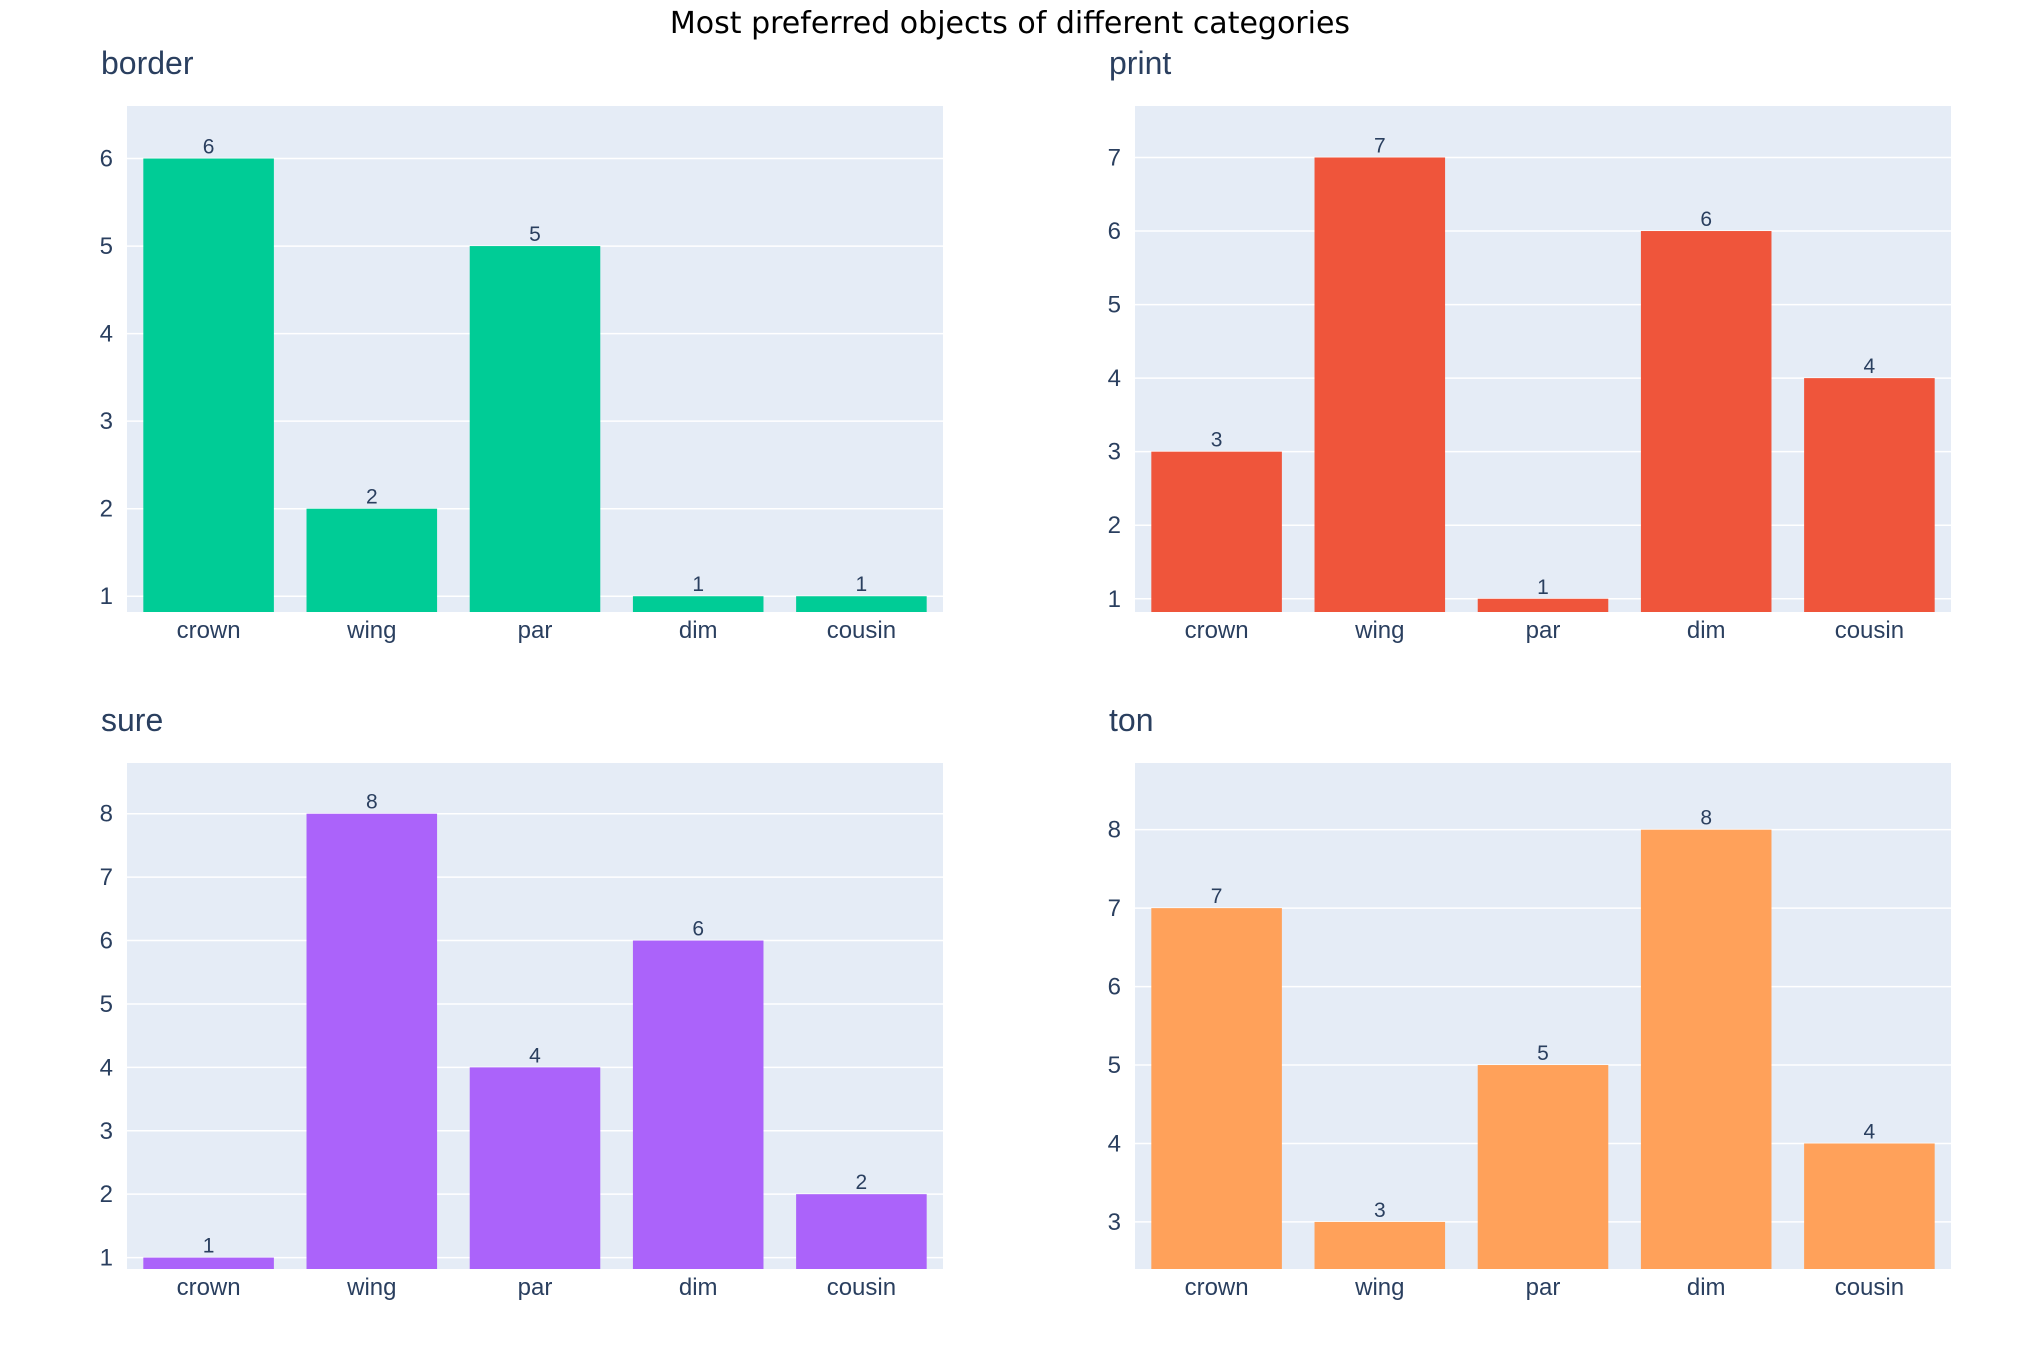 The height and width of the screenshot is (1351, 2020). Describe the element at coordinates (147, 63) in the screenshot. I see `subplot-title: border` at that location.